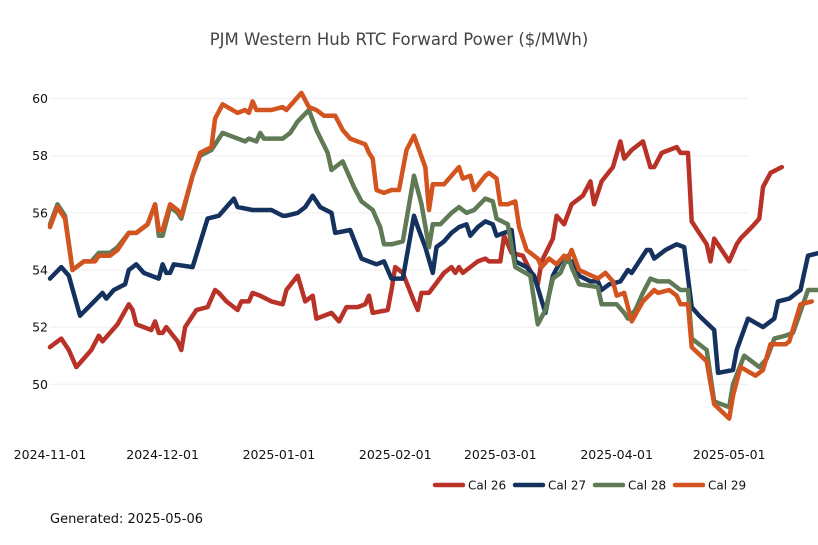 The width and height of the screenshot is (818, 545). What do you see at coordinates (40, 212) in the screenshot?
I see `y-tick-label: 56` at bounding box center [40, 212].